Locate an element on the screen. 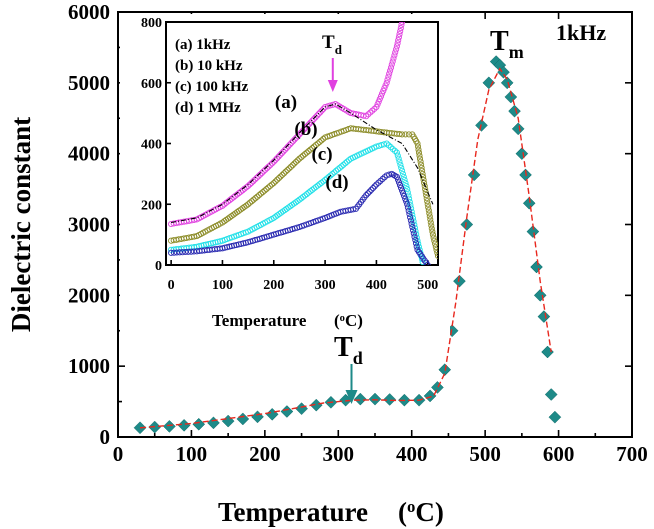 The height and width of the screenshot is (529, 654). main-y-tick-label: 4000 is located at coordinates (89, 154).